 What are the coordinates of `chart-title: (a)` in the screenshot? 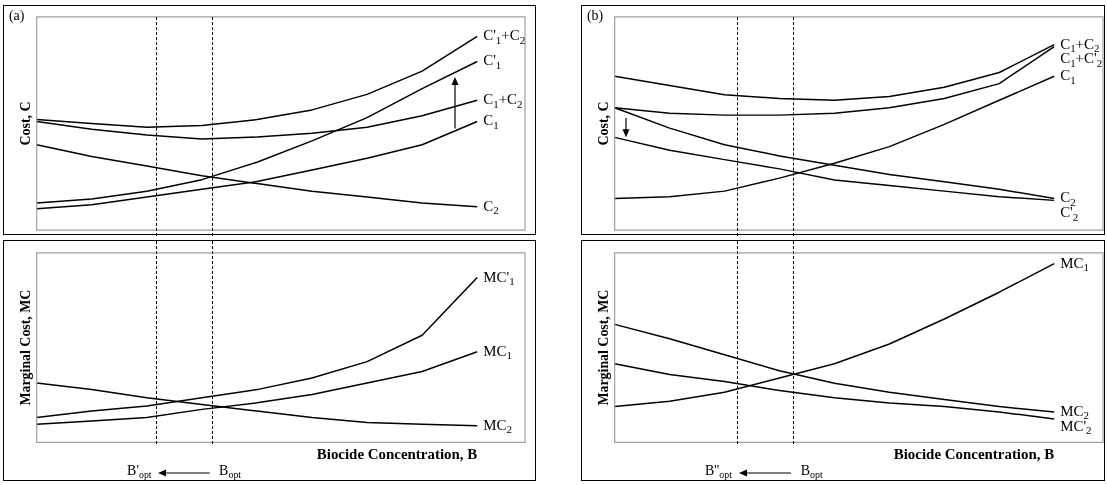 It's located at (16, 15).